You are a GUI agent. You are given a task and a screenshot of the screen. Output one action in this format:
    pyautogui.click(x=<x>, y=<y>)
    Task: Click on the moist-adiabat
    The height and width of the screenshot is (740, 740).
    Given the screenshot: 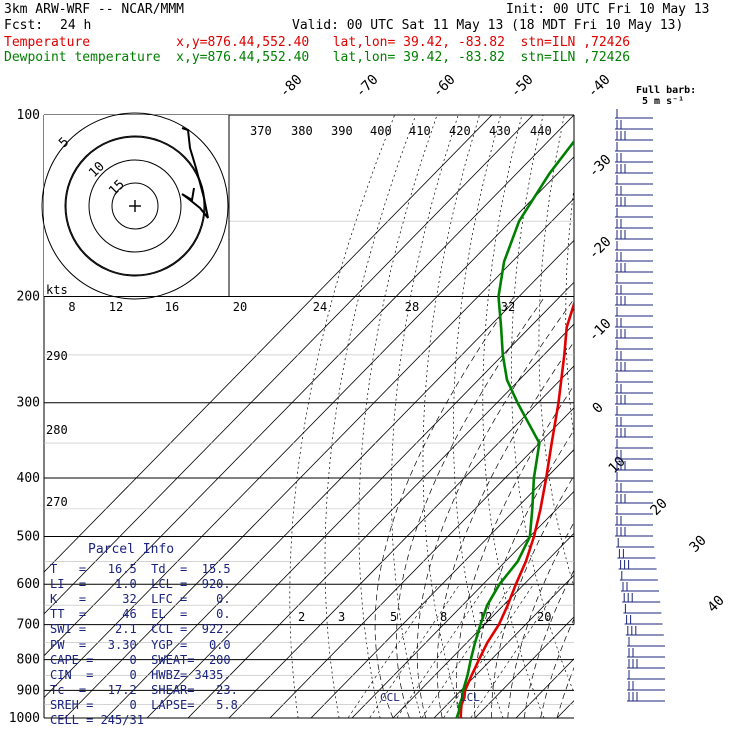 What is the action you would take?
    pyautogui.click(x=444, y=507)
    